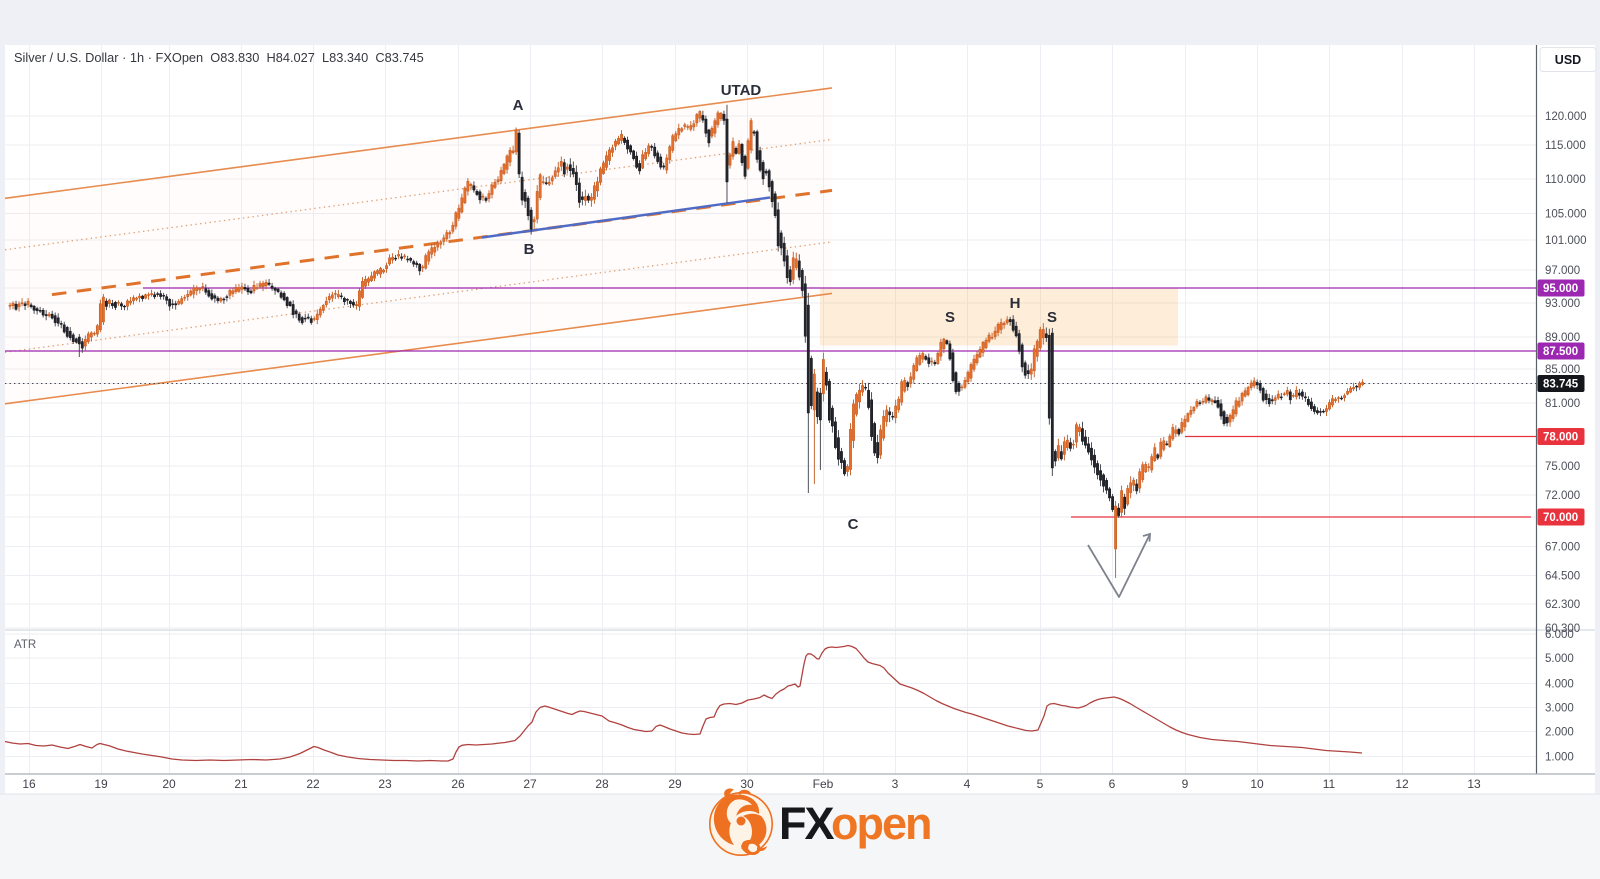  I want to click on svg-text: 26, so click(458, 784).